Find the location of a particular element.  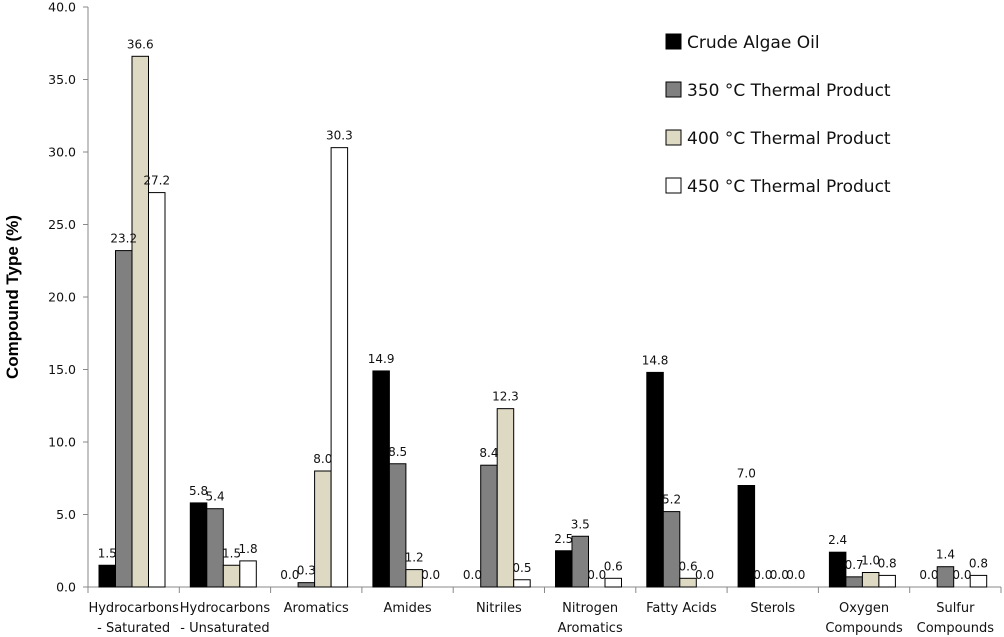

data-label: 23.2 is located at coordinates (123, 239).